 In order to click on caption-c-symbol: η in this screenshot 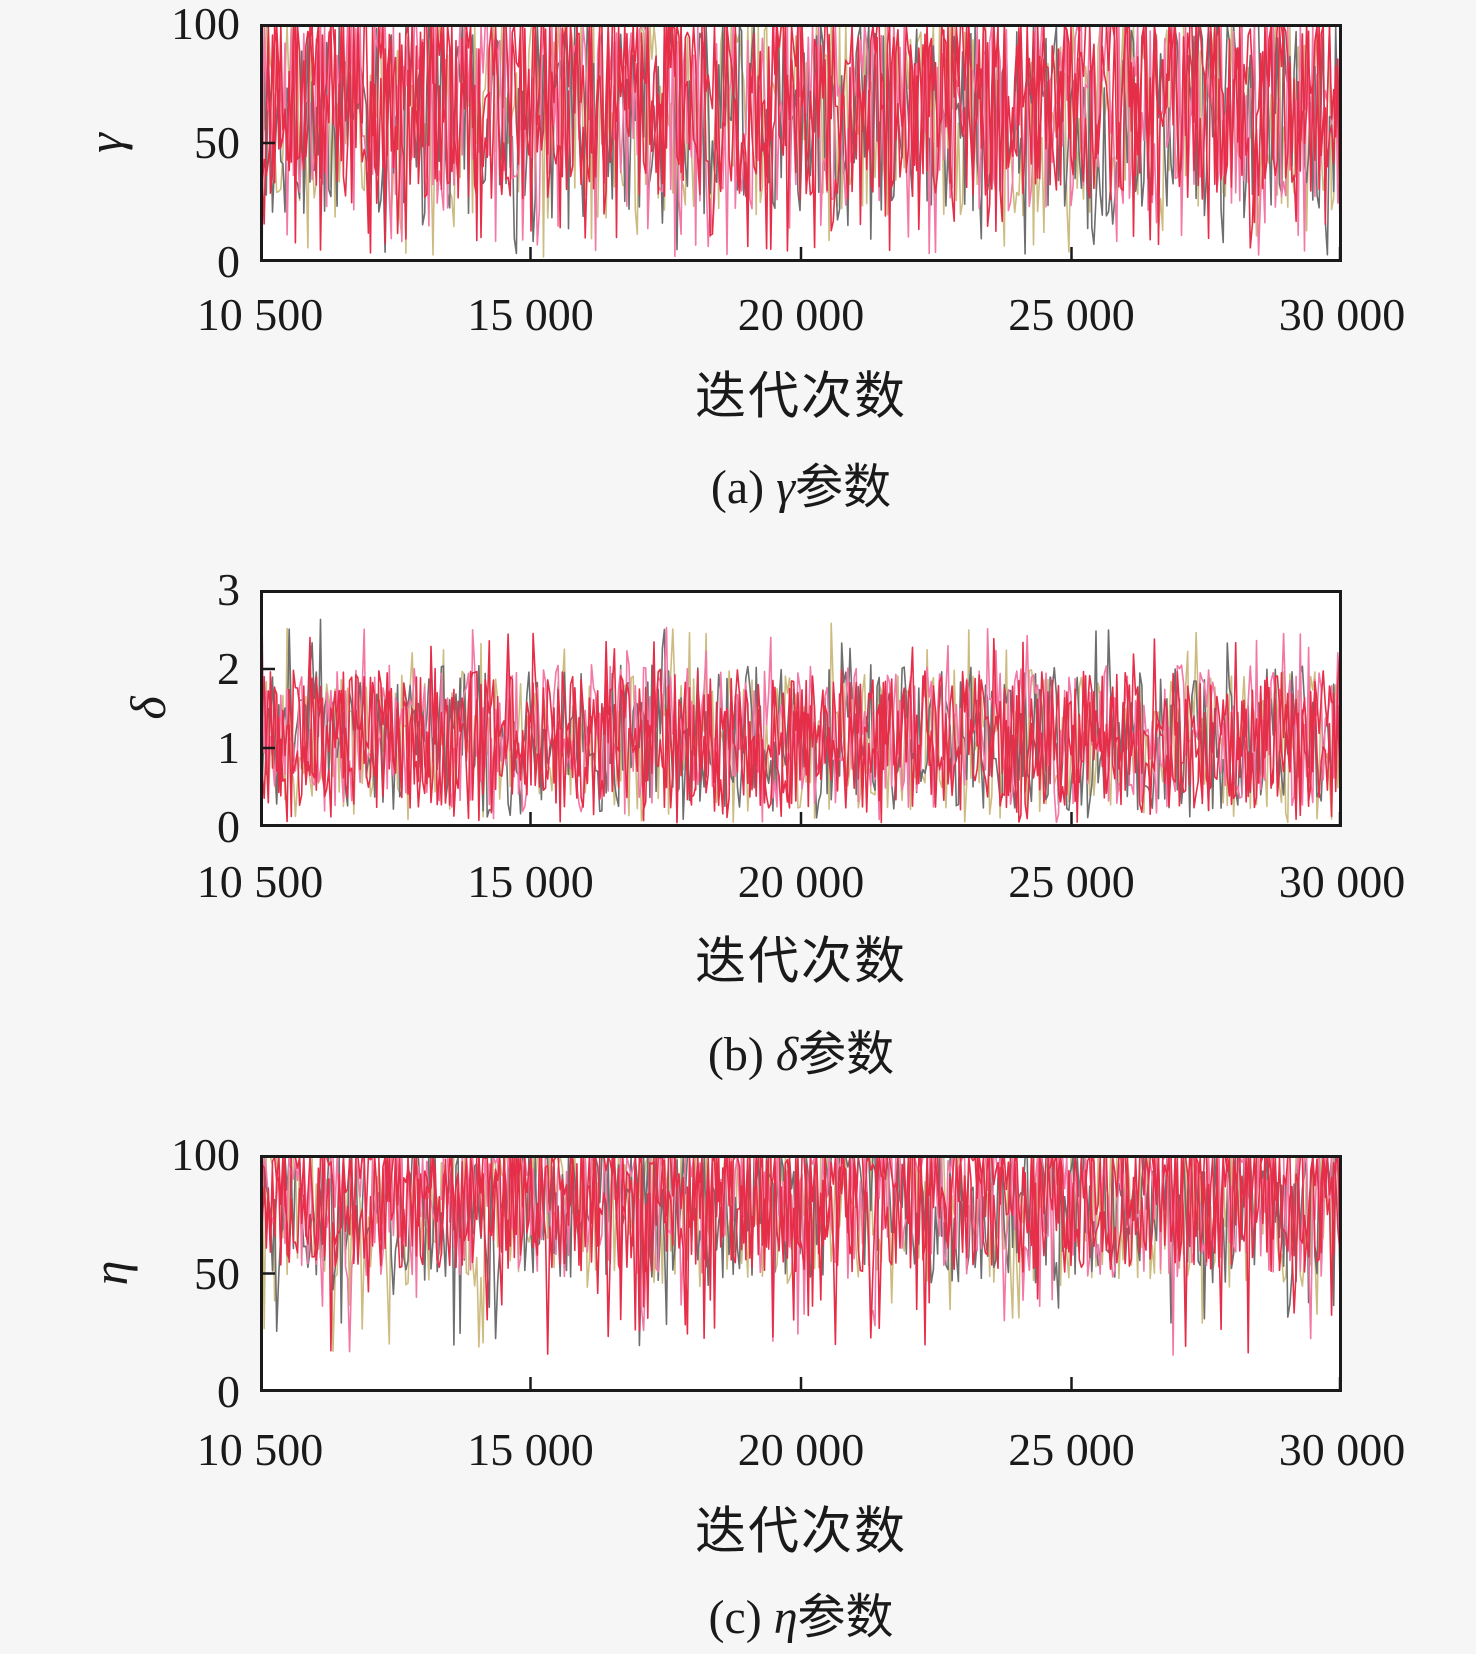, I will do `click(785, 1617)`.